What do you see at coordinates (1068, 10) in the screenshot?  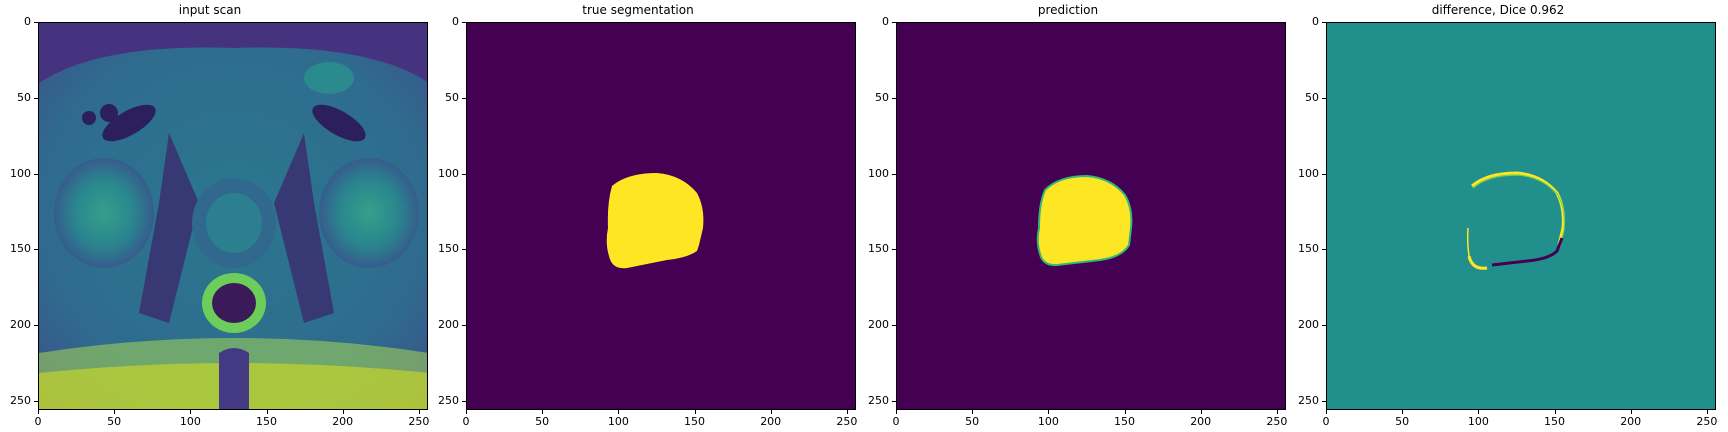 I see `panel-title: prediction` at bounding box center [1068, 10].